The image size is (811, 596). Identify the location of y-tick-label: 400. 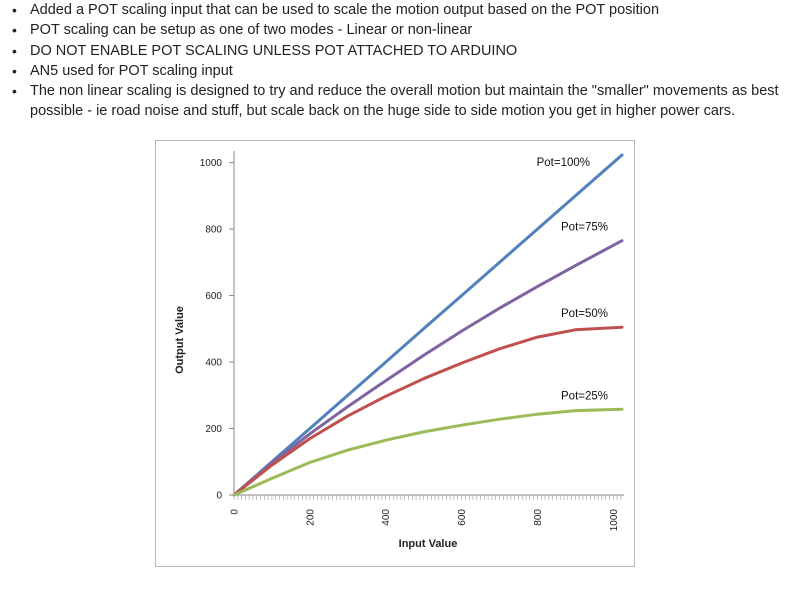
(213, 363).